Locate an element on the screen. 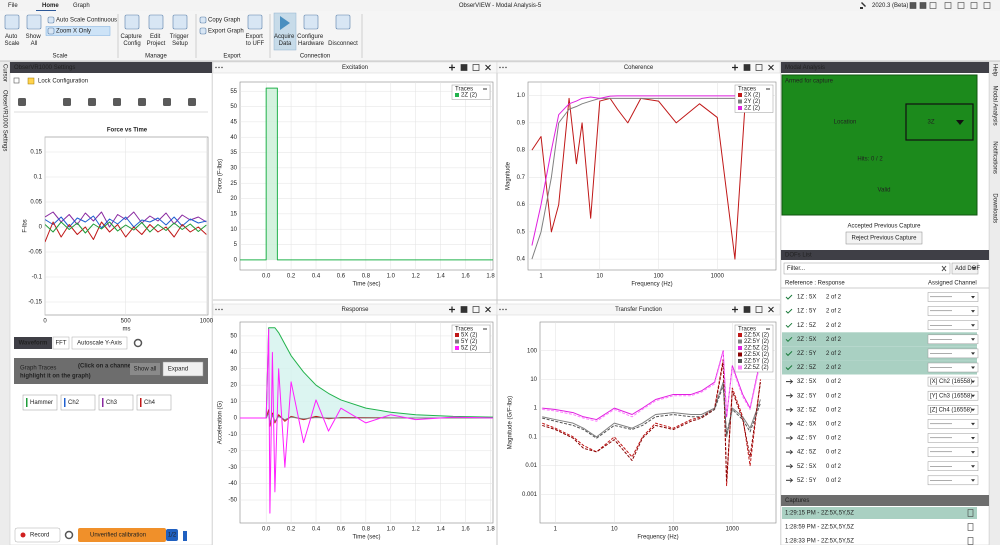 This screenshot has width=1000, height=545. lock-configuration: Lock Configuration is located at coordinates (63, 82).